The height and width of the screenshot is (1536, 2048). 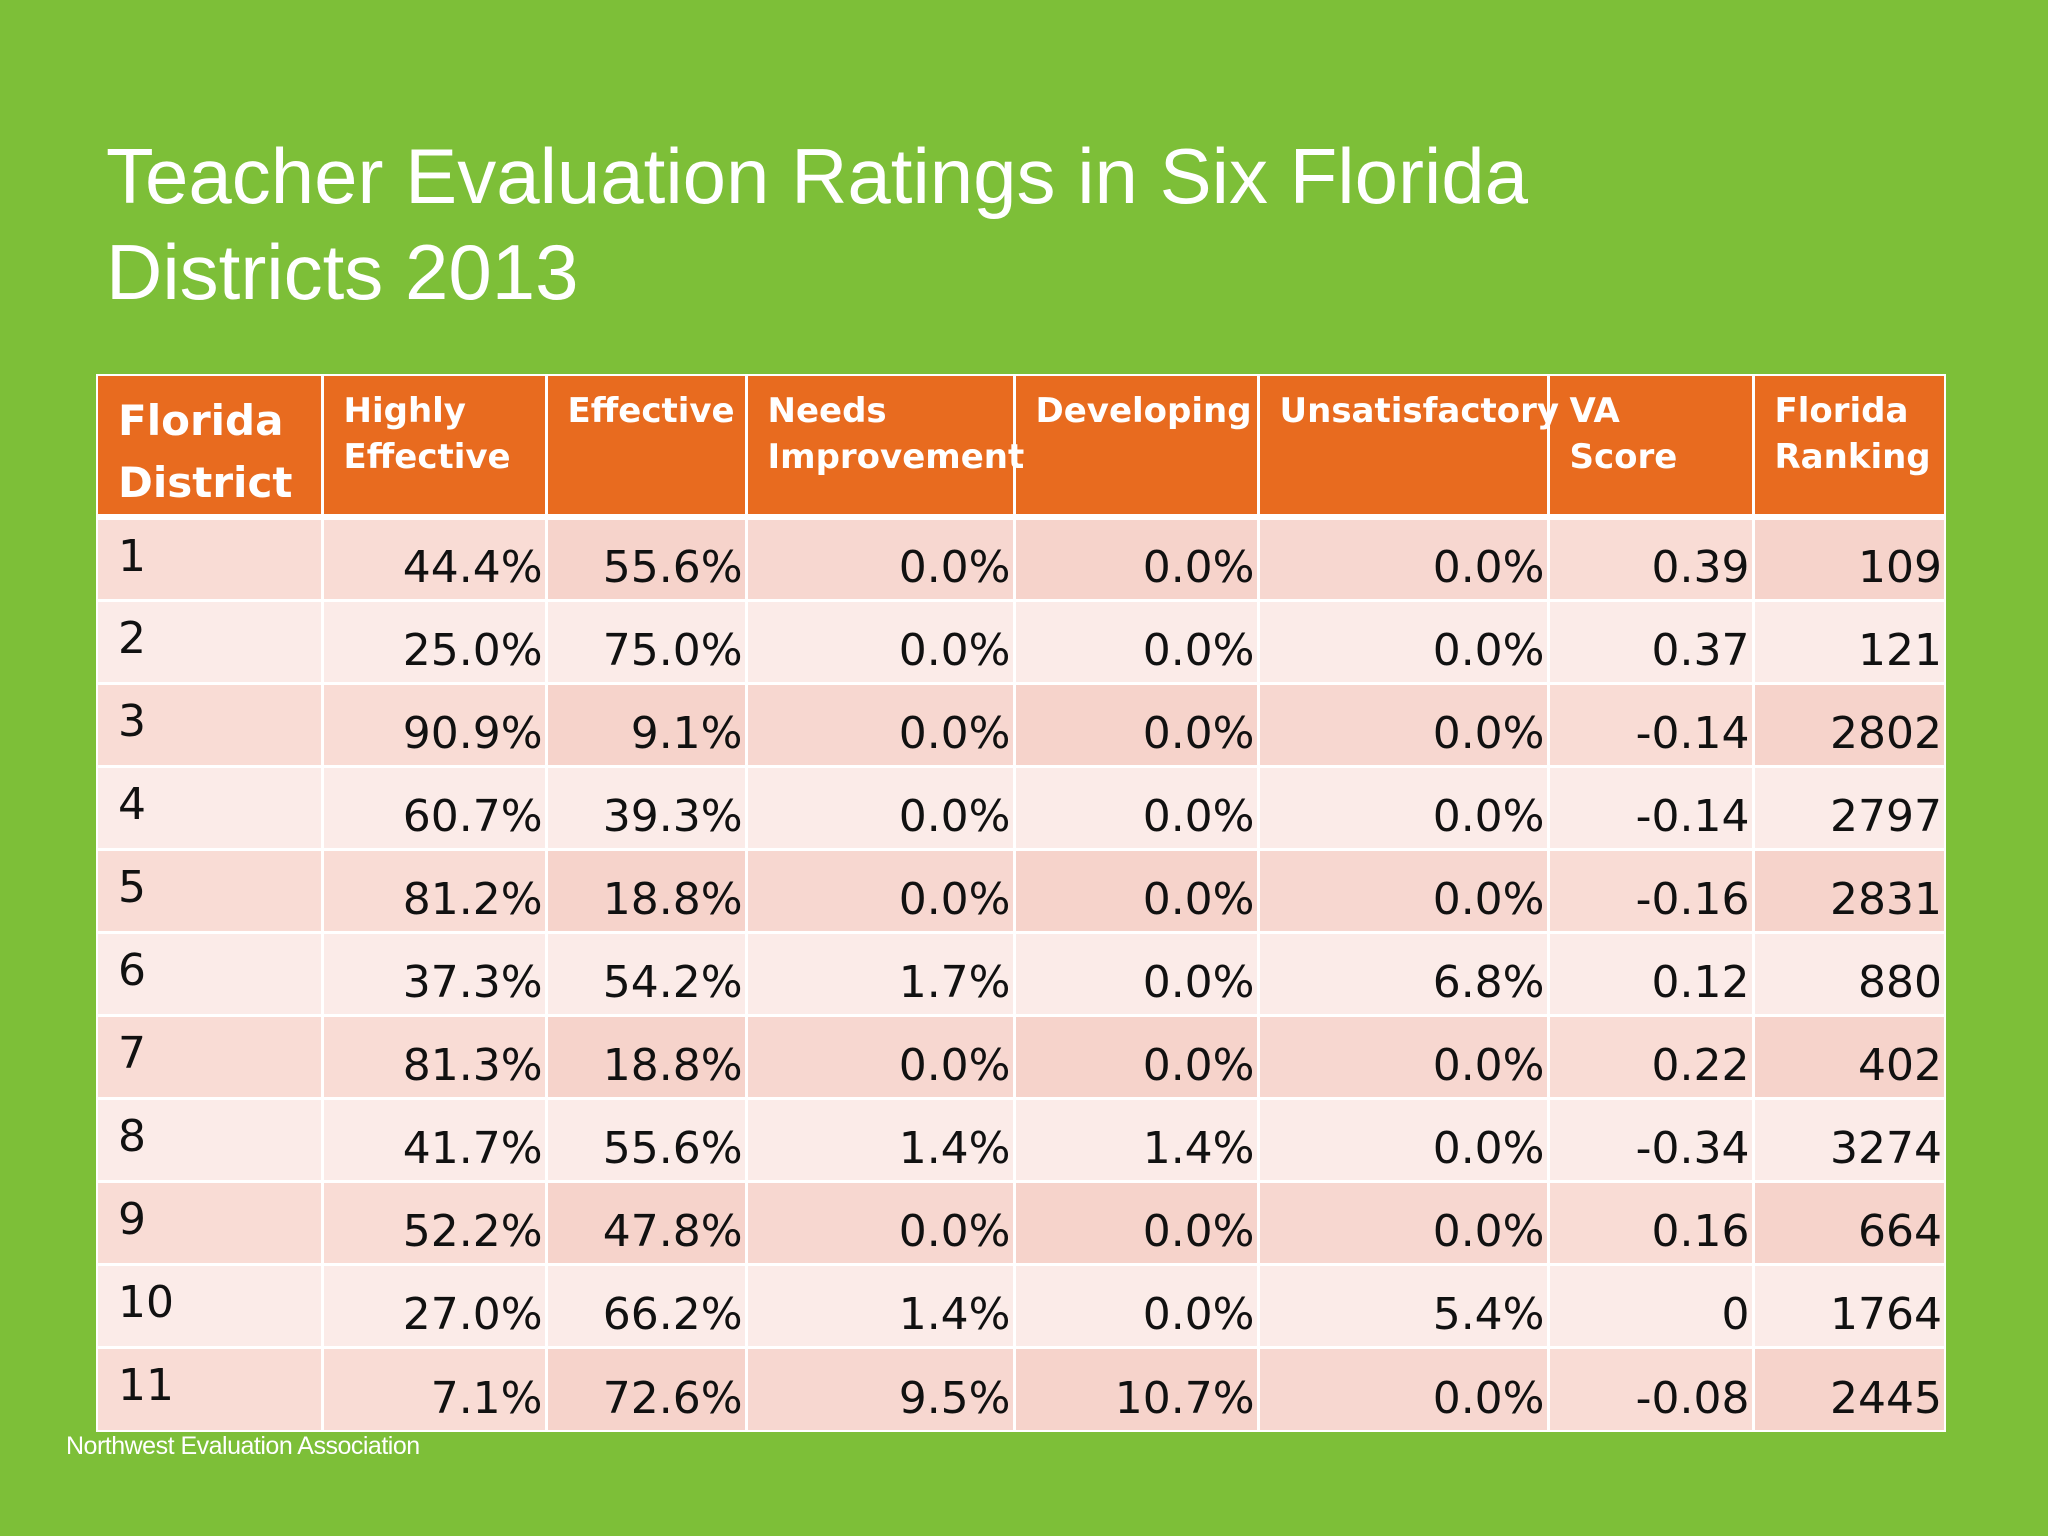 I want to click on table-row: 1 44.4% 55.6% 0.0% 0.0% 0.0% 0.39 109, so click(x=1021, y=557).